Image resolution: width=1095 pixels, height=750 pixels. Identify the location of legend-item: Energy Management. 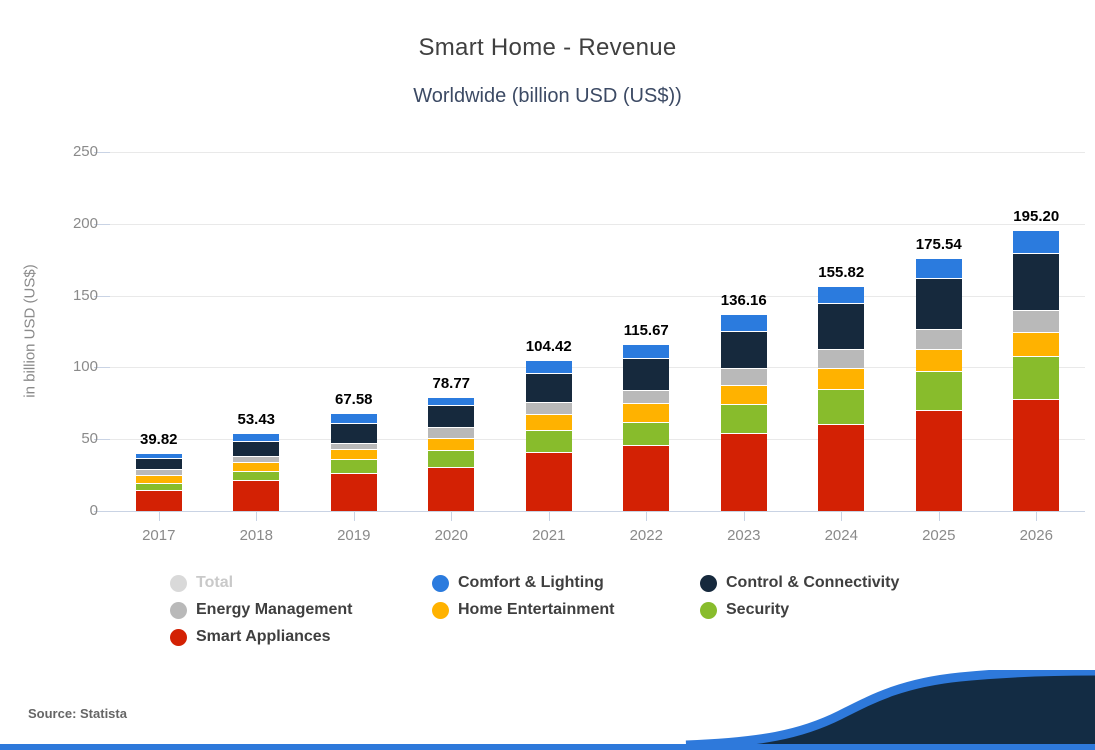
(261, 610).